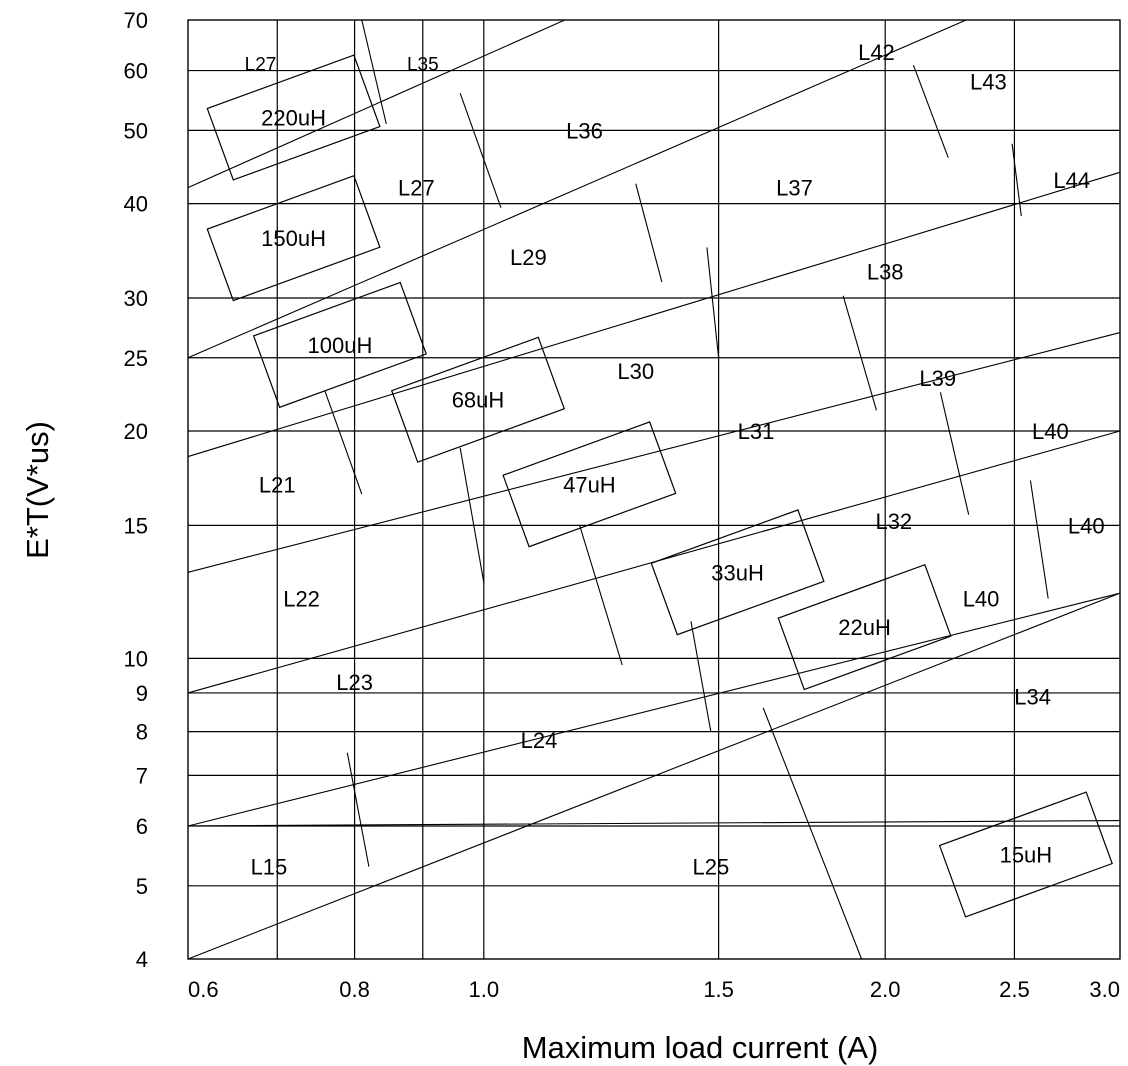  What do you see at coordinates (876, 52) in the screenshot?
I see `region-label: L42` at bounding box center [876, 52].